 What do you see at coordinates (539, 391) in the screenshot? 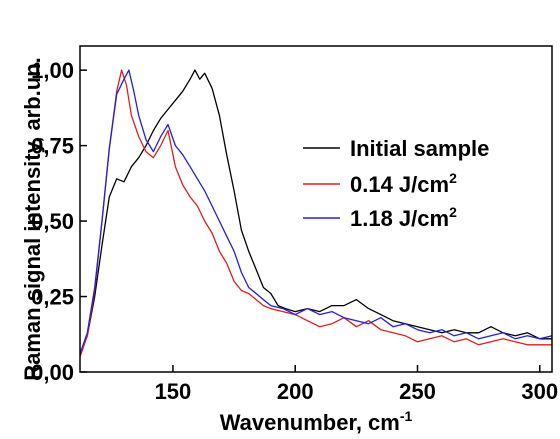
I see `x-tick-label: 300` at bounding box center [539, 391].